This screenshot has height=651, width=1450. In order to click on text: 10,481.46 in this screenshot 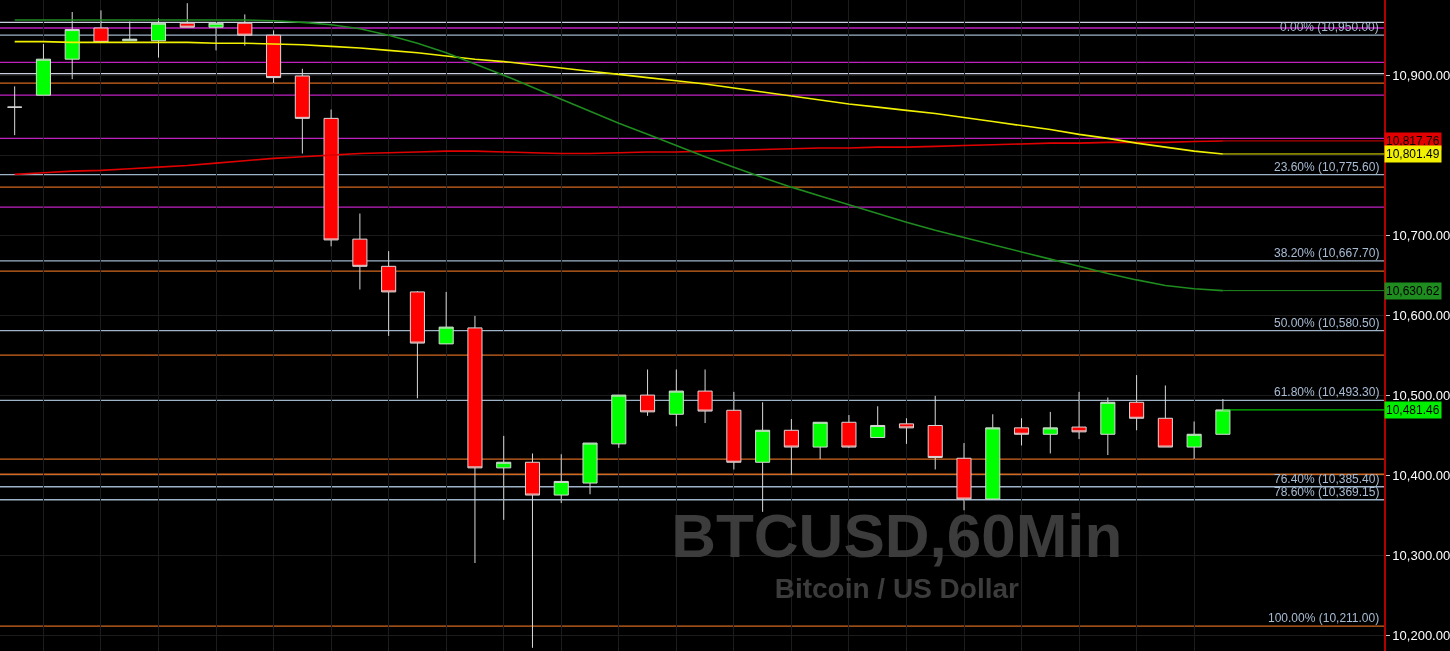, I will do `click(1413, 410)`.